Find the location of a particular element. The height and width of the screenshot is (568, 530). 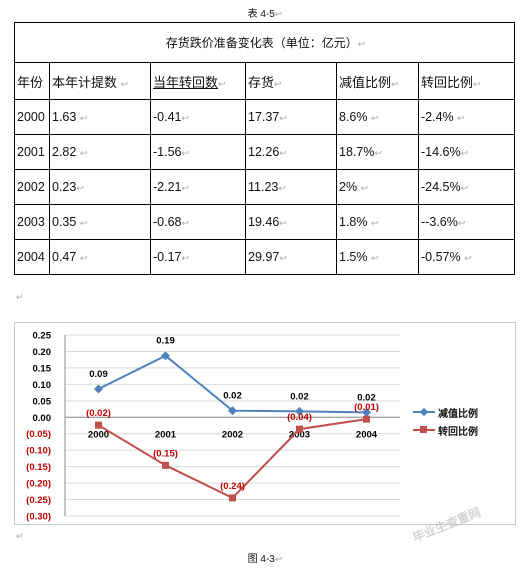

table-cell: 29.97↩ is located at coordinates (291, 257).